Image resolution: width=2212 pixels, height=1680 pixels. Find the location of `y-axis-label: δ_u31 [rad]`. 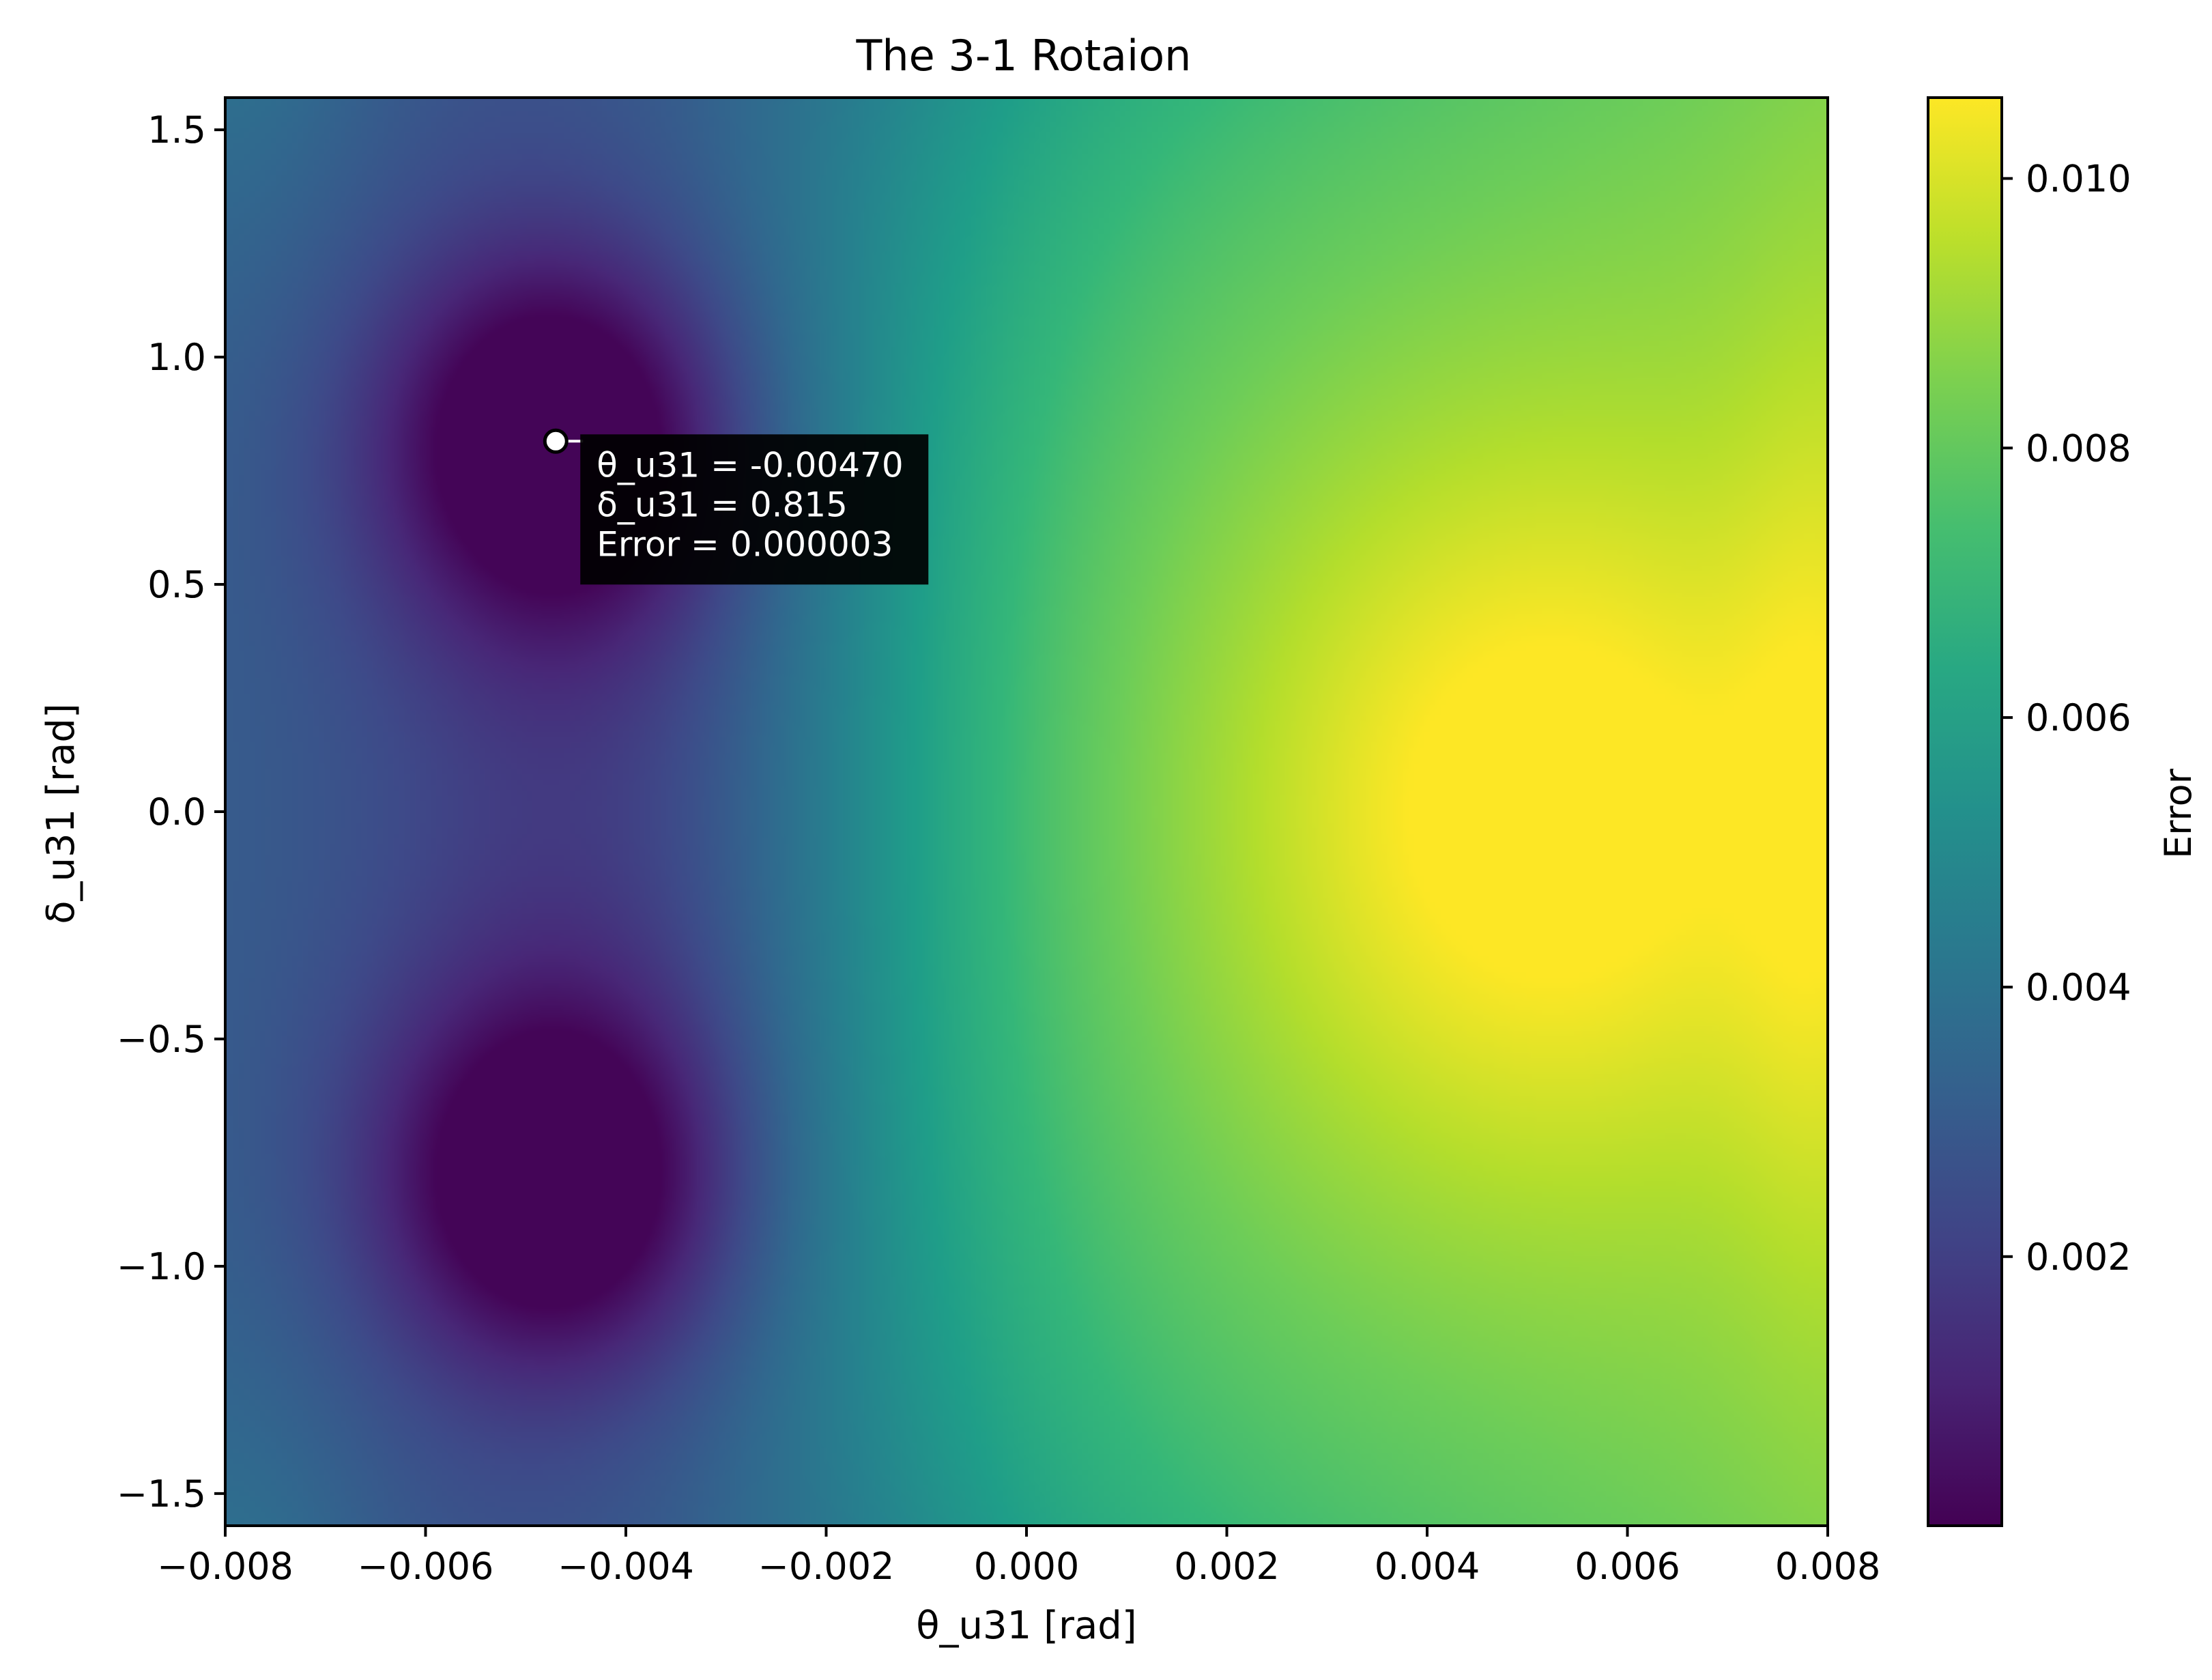

y-axis-label: δ_u31 [rad] is located at coordinates (61, 813).